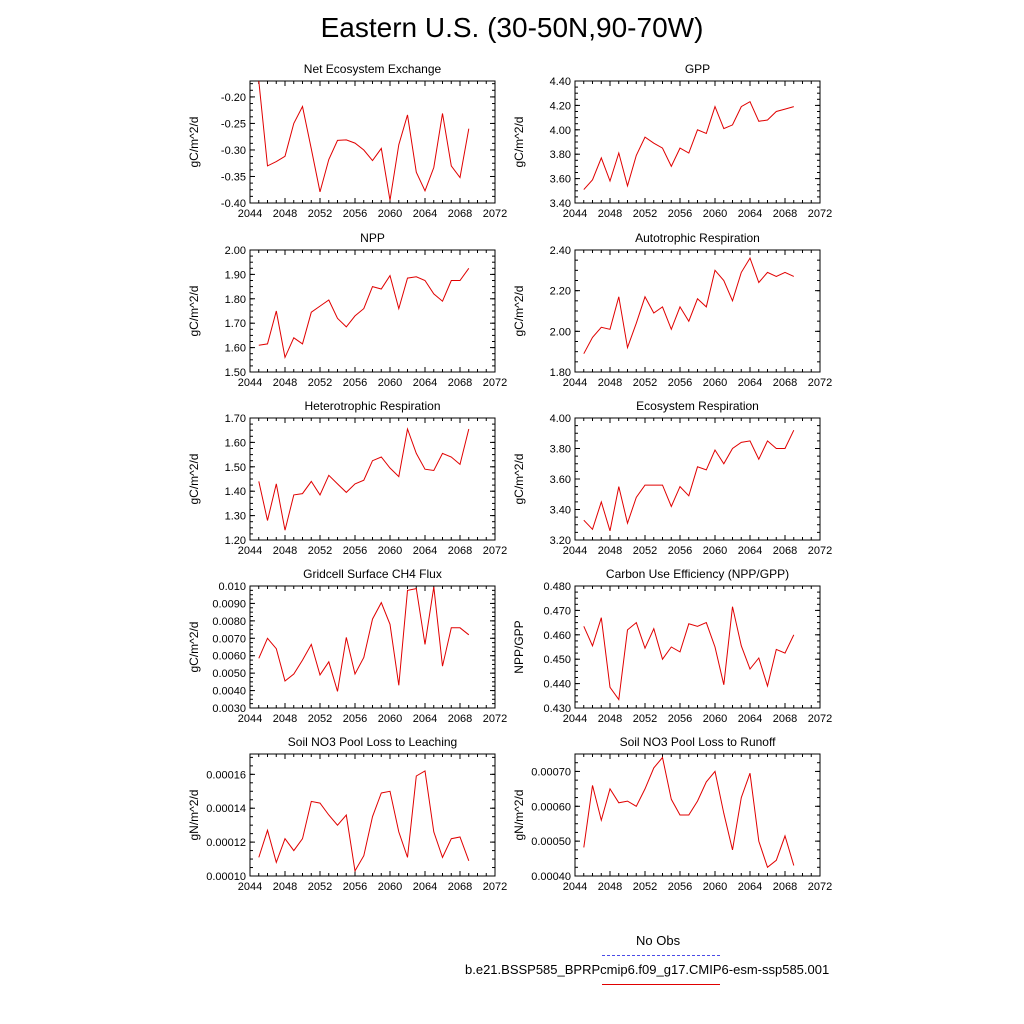 This screenshot has width=1024, height=1024. I want to click on y-tick-label: -0.40, so click(233, 204).